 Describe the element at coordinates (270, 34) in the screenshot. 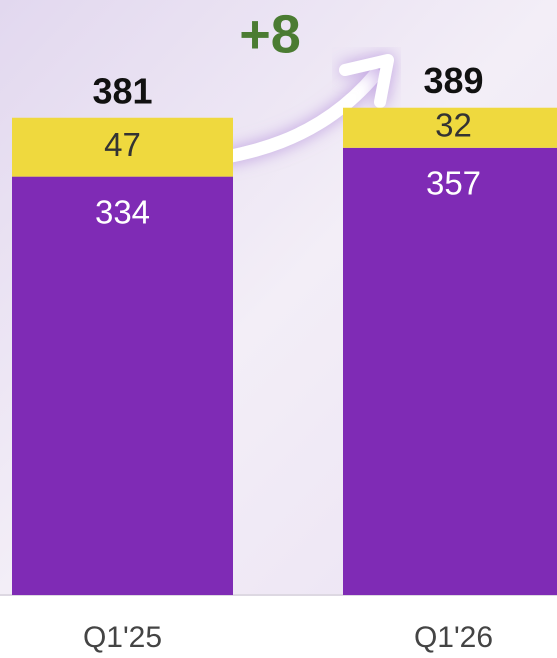

I see `change-annotation: +8` at that location.